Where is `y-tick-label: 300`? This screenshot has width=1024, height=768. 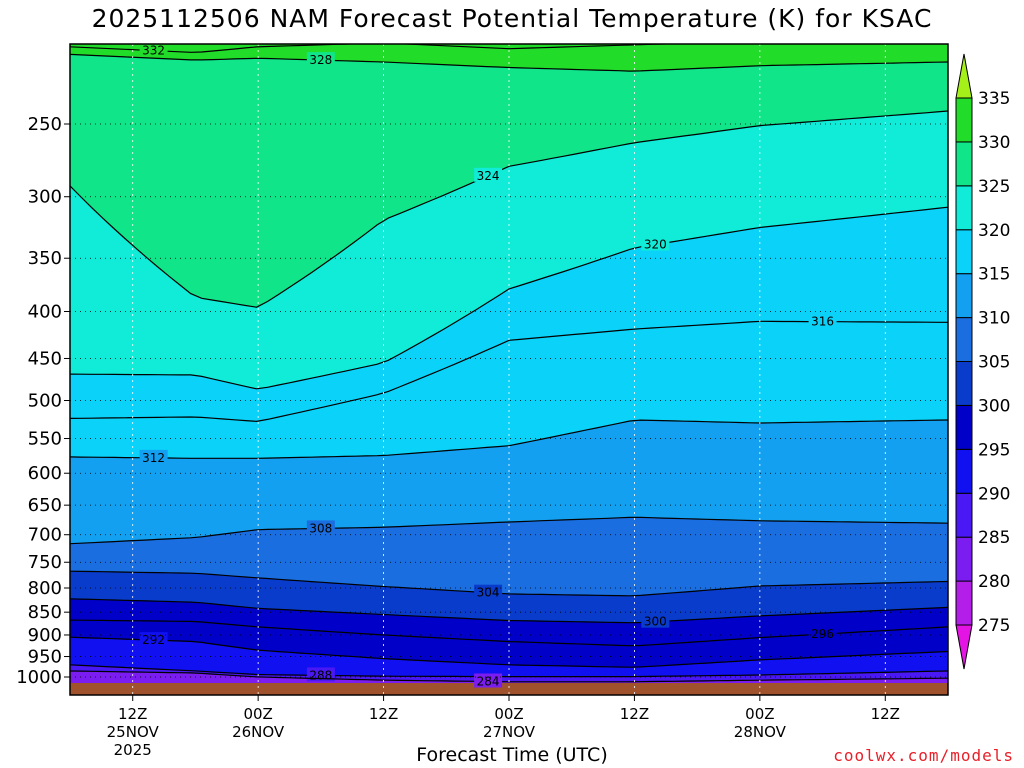
y-tick-label: 300 is located at coordinates (45, 197).